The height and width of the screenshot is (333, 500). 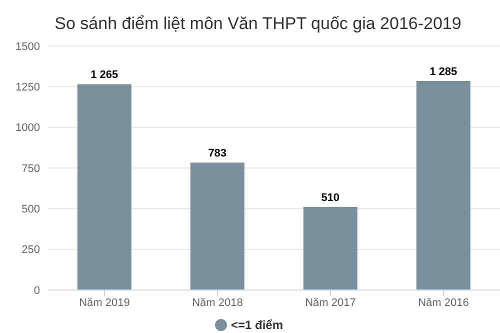 What do you see at coordinates (330, 198) in the screenshot?
I see `data-label: 510` at bounding box center [330, 198].